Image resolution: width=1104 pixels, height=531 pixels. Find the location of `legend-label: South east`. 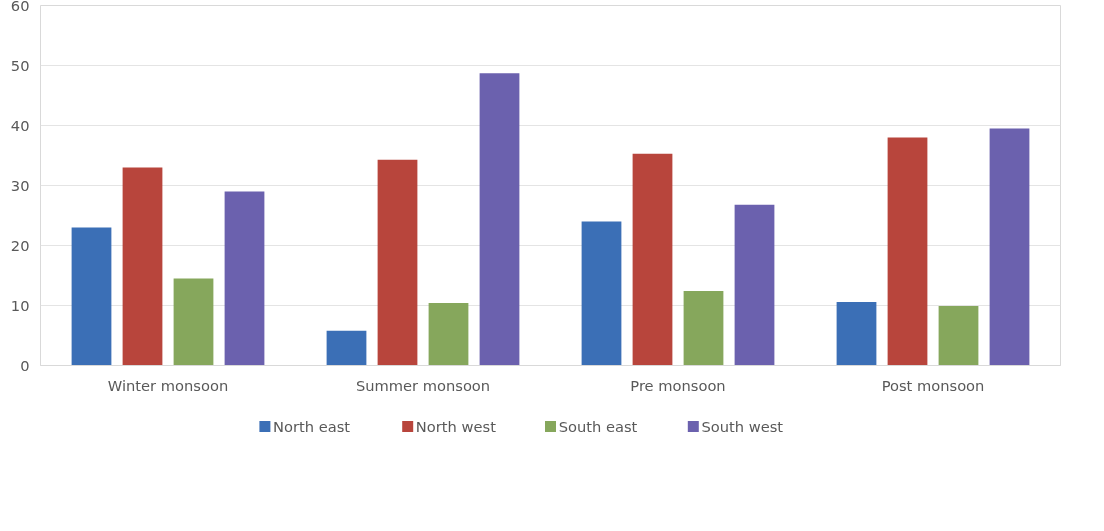

legend-label: South east is located at coordinates (598, 426).